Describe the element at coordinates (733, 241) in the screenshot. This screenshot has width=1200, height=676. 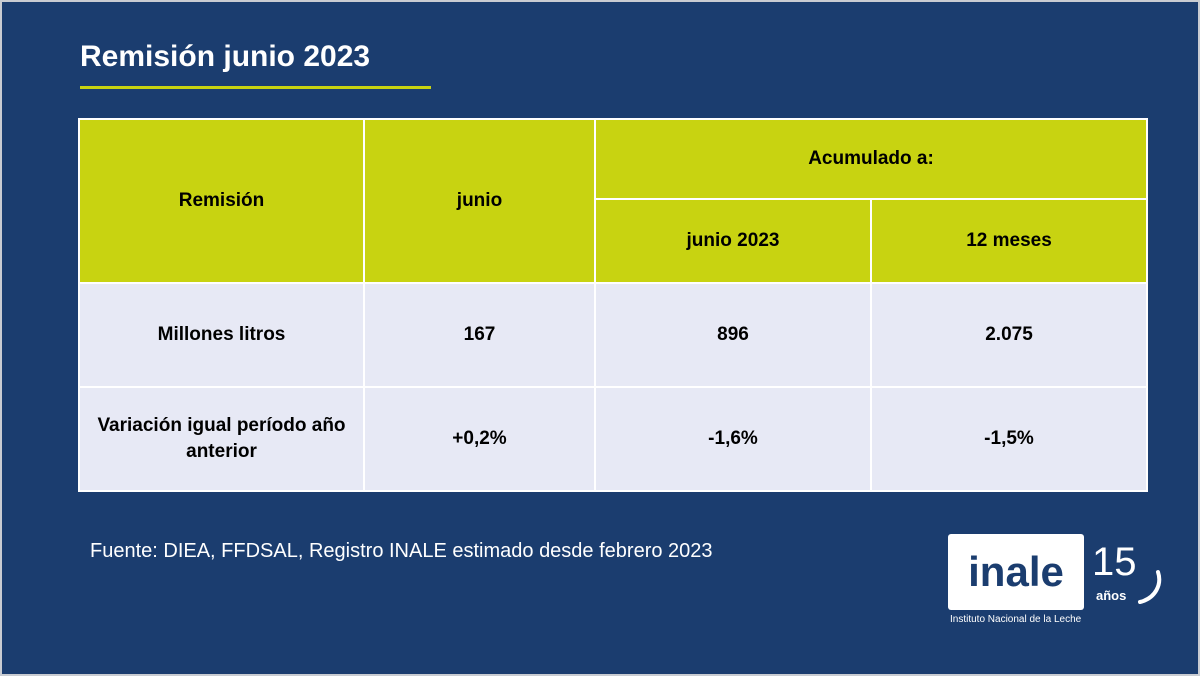
I see `header-junio-2023: junio 2023` at that location.